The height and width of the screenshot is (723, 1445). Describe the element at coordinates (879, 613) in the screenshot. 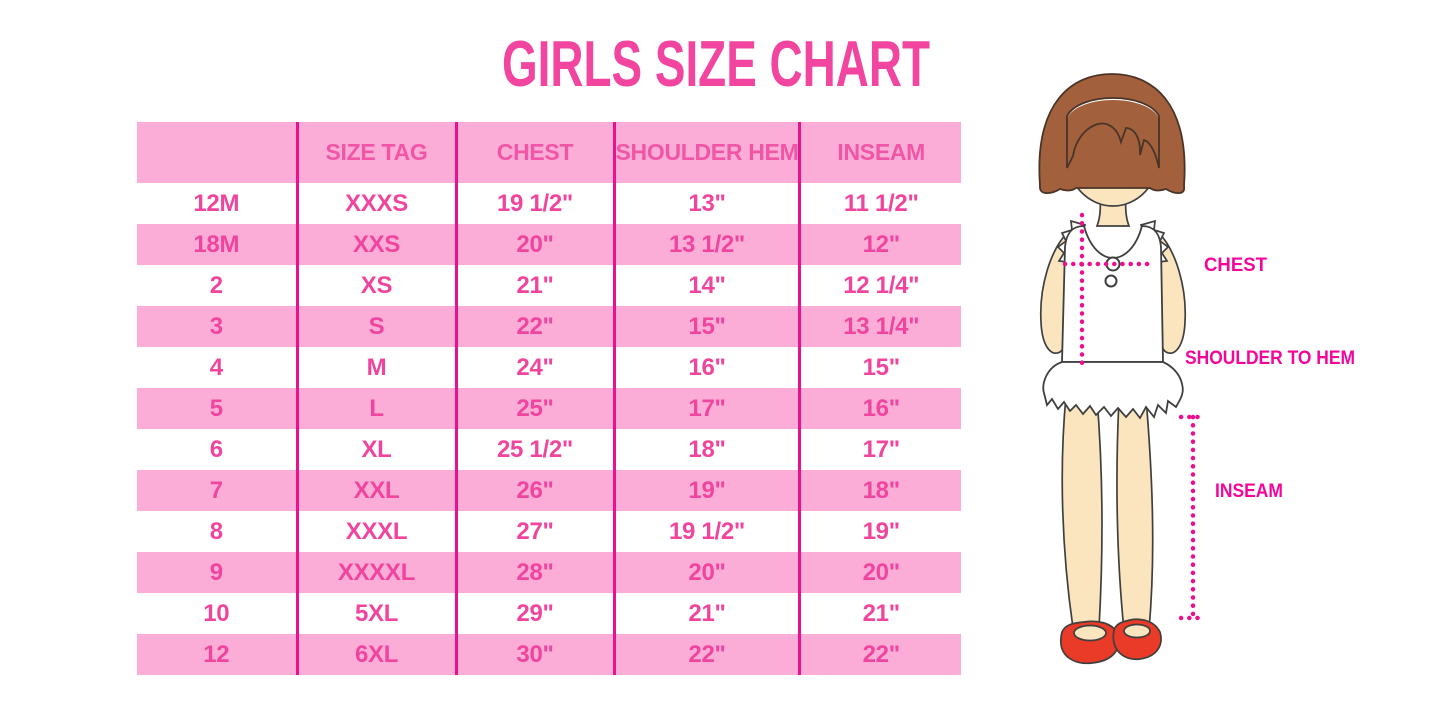

I see `cell-inseam: 21"` at that location.